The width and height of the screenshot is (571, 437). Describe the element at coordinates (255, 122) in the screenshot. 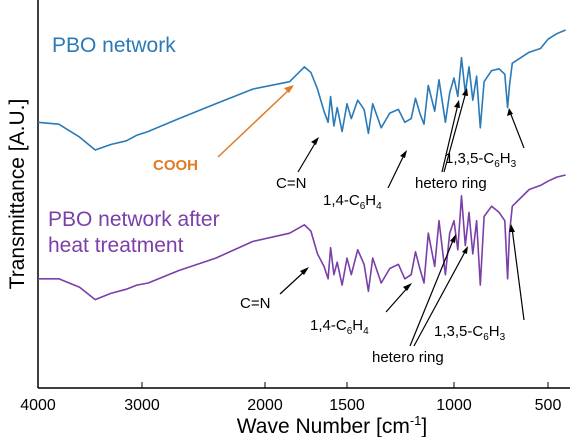

I see `cooh-arrow` at that location.